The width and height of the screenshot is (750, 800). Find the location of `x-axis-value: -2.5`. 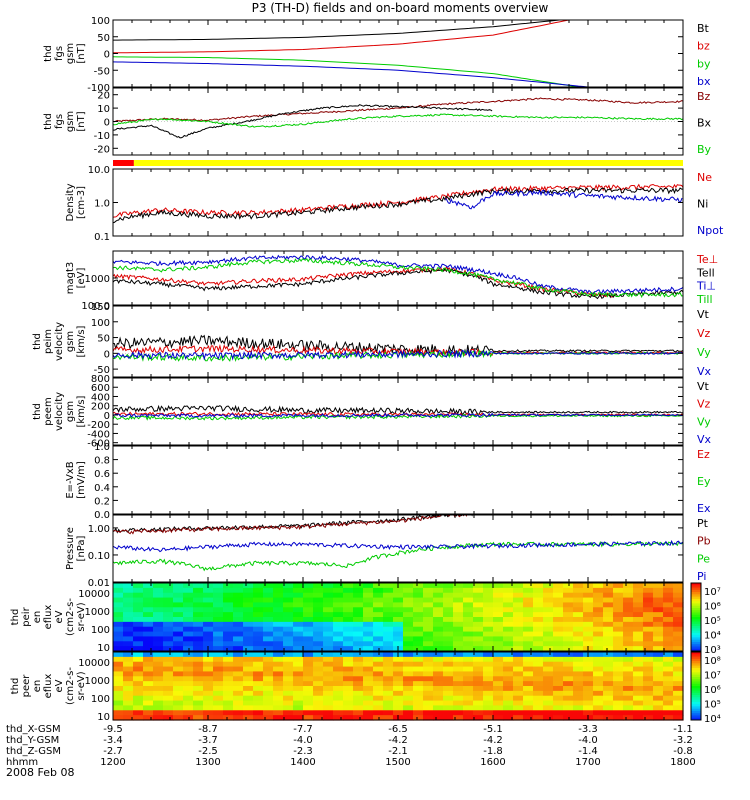

x-axis-value: -2.5 is located at coordinates (208, 751).